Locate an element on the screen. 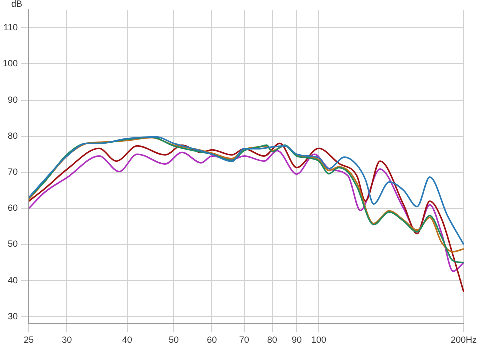 The height and width of the screenshot is (349, 480). x-tick-label: 40 is located at coordinates (127, 340).